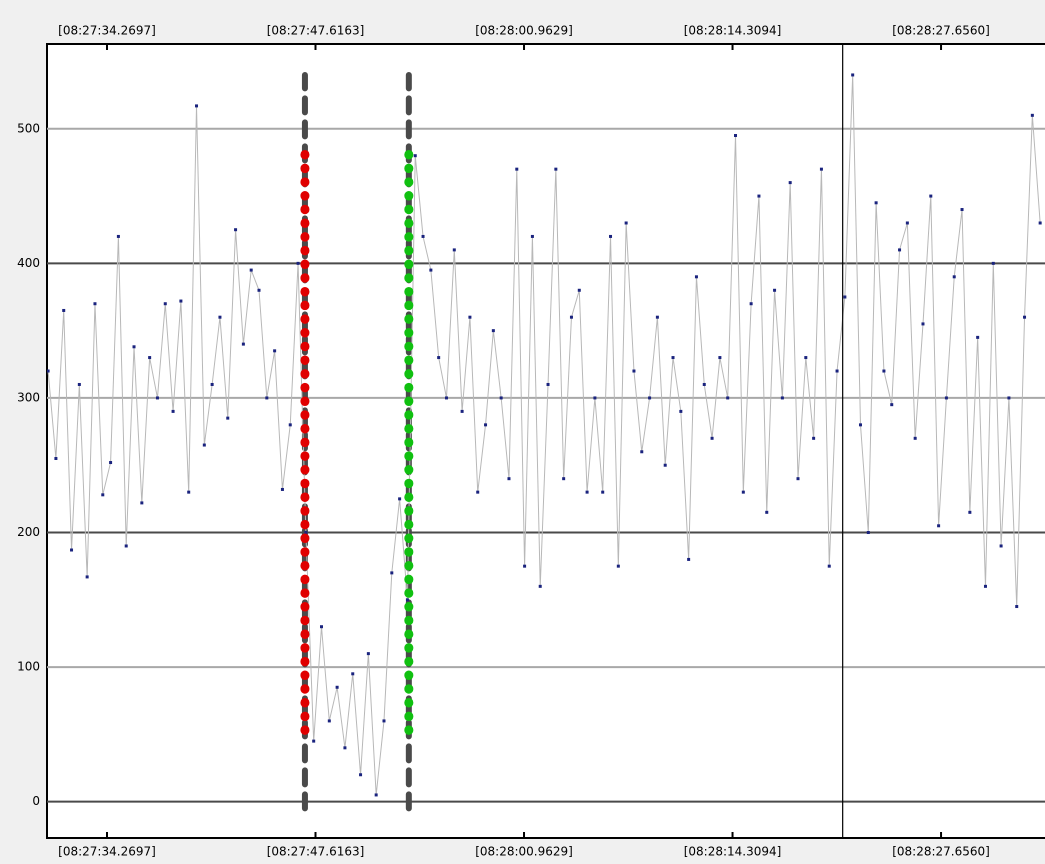 The height and width of the screenshot is (864, 1045). Describe the element at coordinates (524, 852) in the screenshot. I see `x-tick-label-bottom: [08:28:00.9629]` at that location.